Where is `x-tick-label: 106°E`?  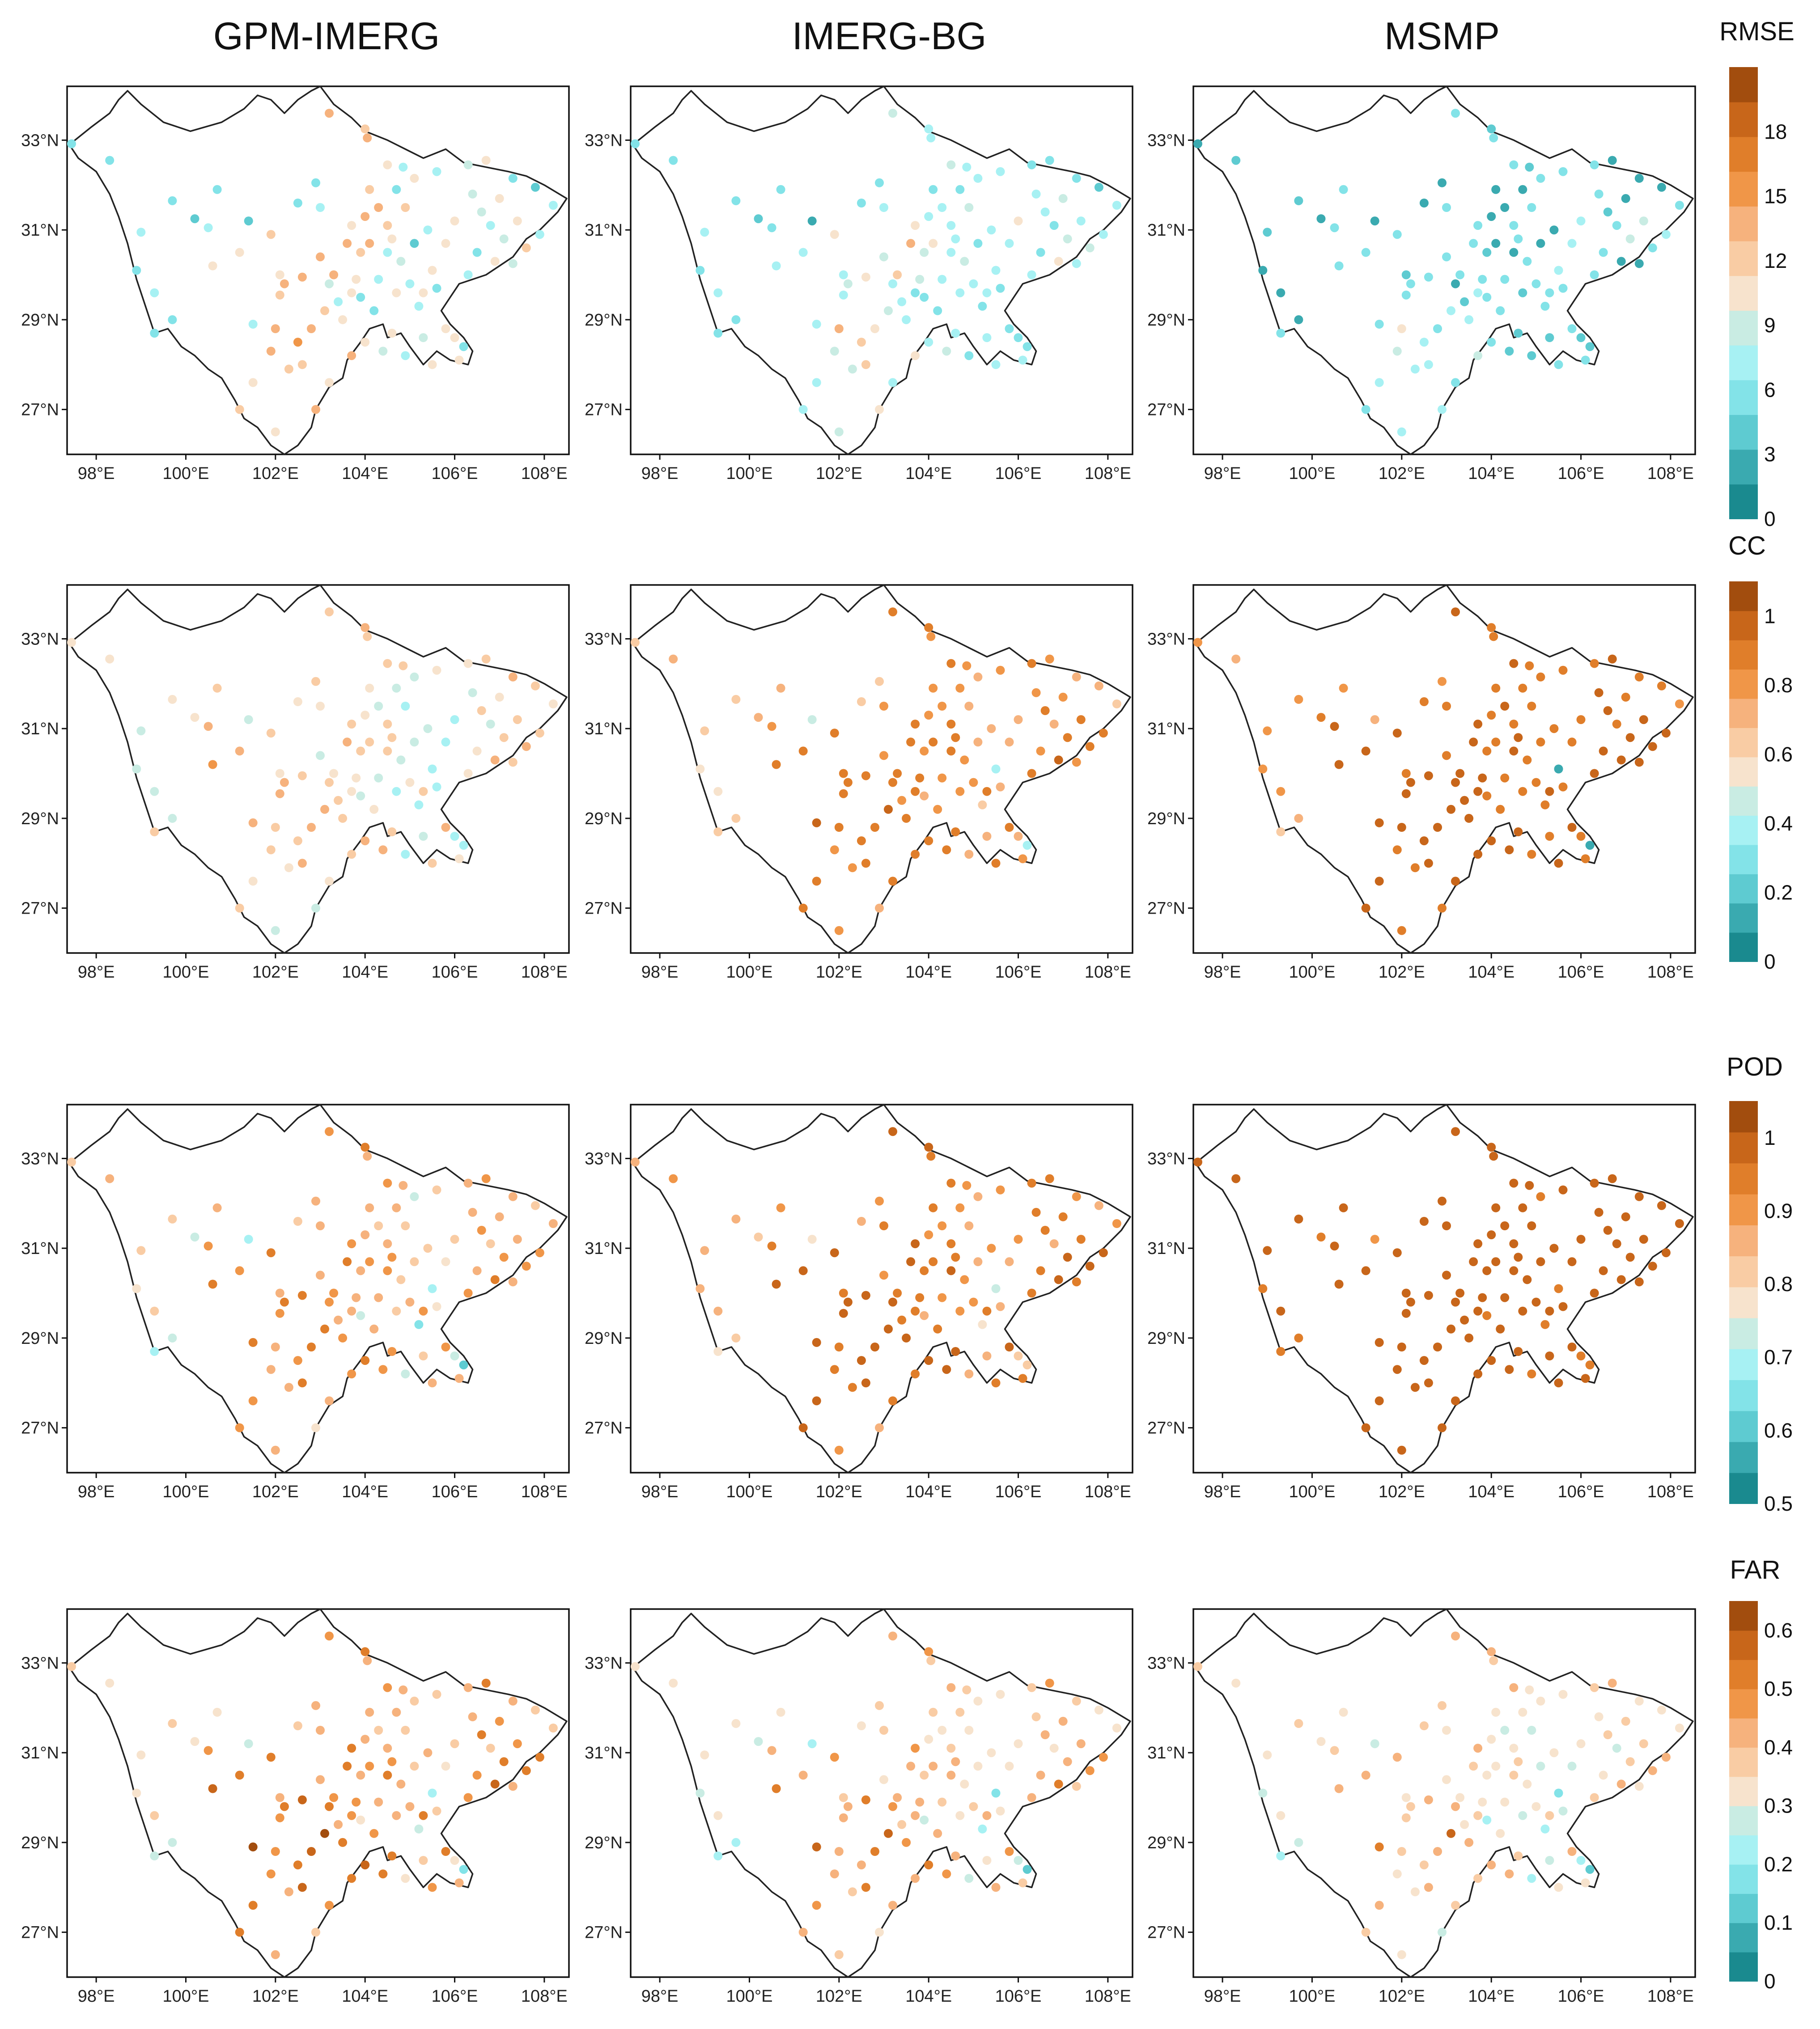
x-tick-label: 106°E is located at coordinates (455, 473).